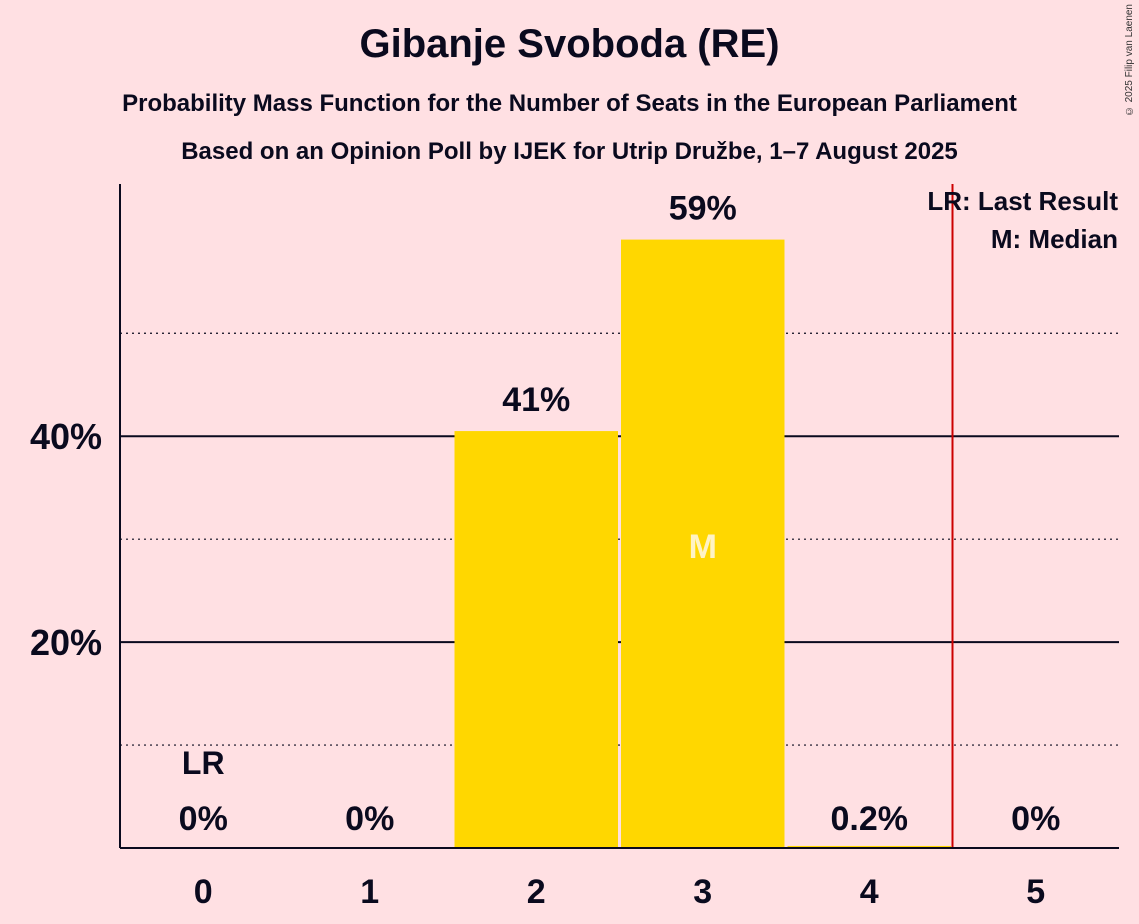 The height and width of the screenshot is (924, 1139). I want to click on data-label-seats-2: 41%, so click(536, 400).